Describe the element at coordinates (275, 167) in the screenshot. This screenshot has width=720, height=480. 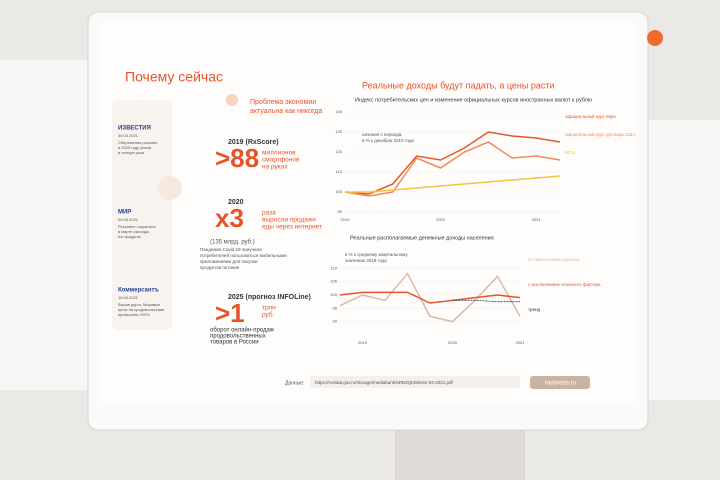
I see `fact-text: на руках` at that location.